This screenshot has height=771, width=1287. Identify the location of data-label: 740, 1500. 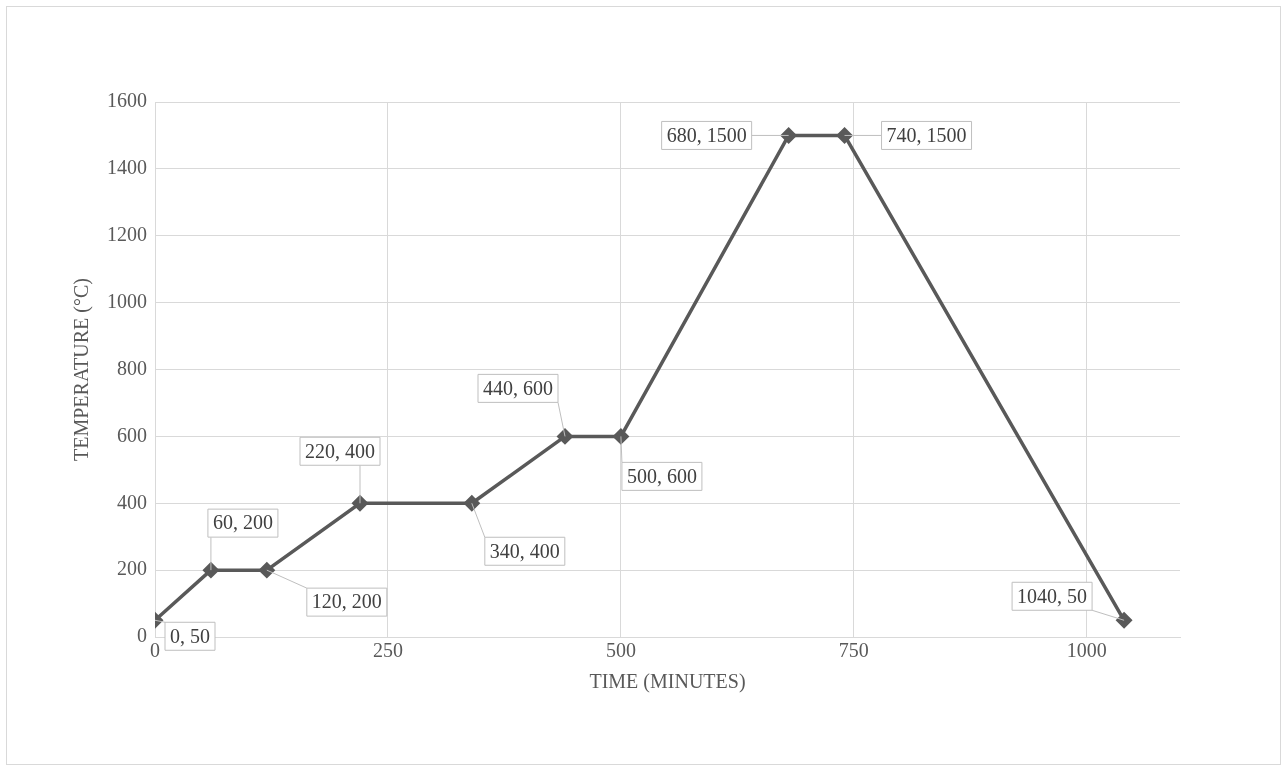
(926, 134).